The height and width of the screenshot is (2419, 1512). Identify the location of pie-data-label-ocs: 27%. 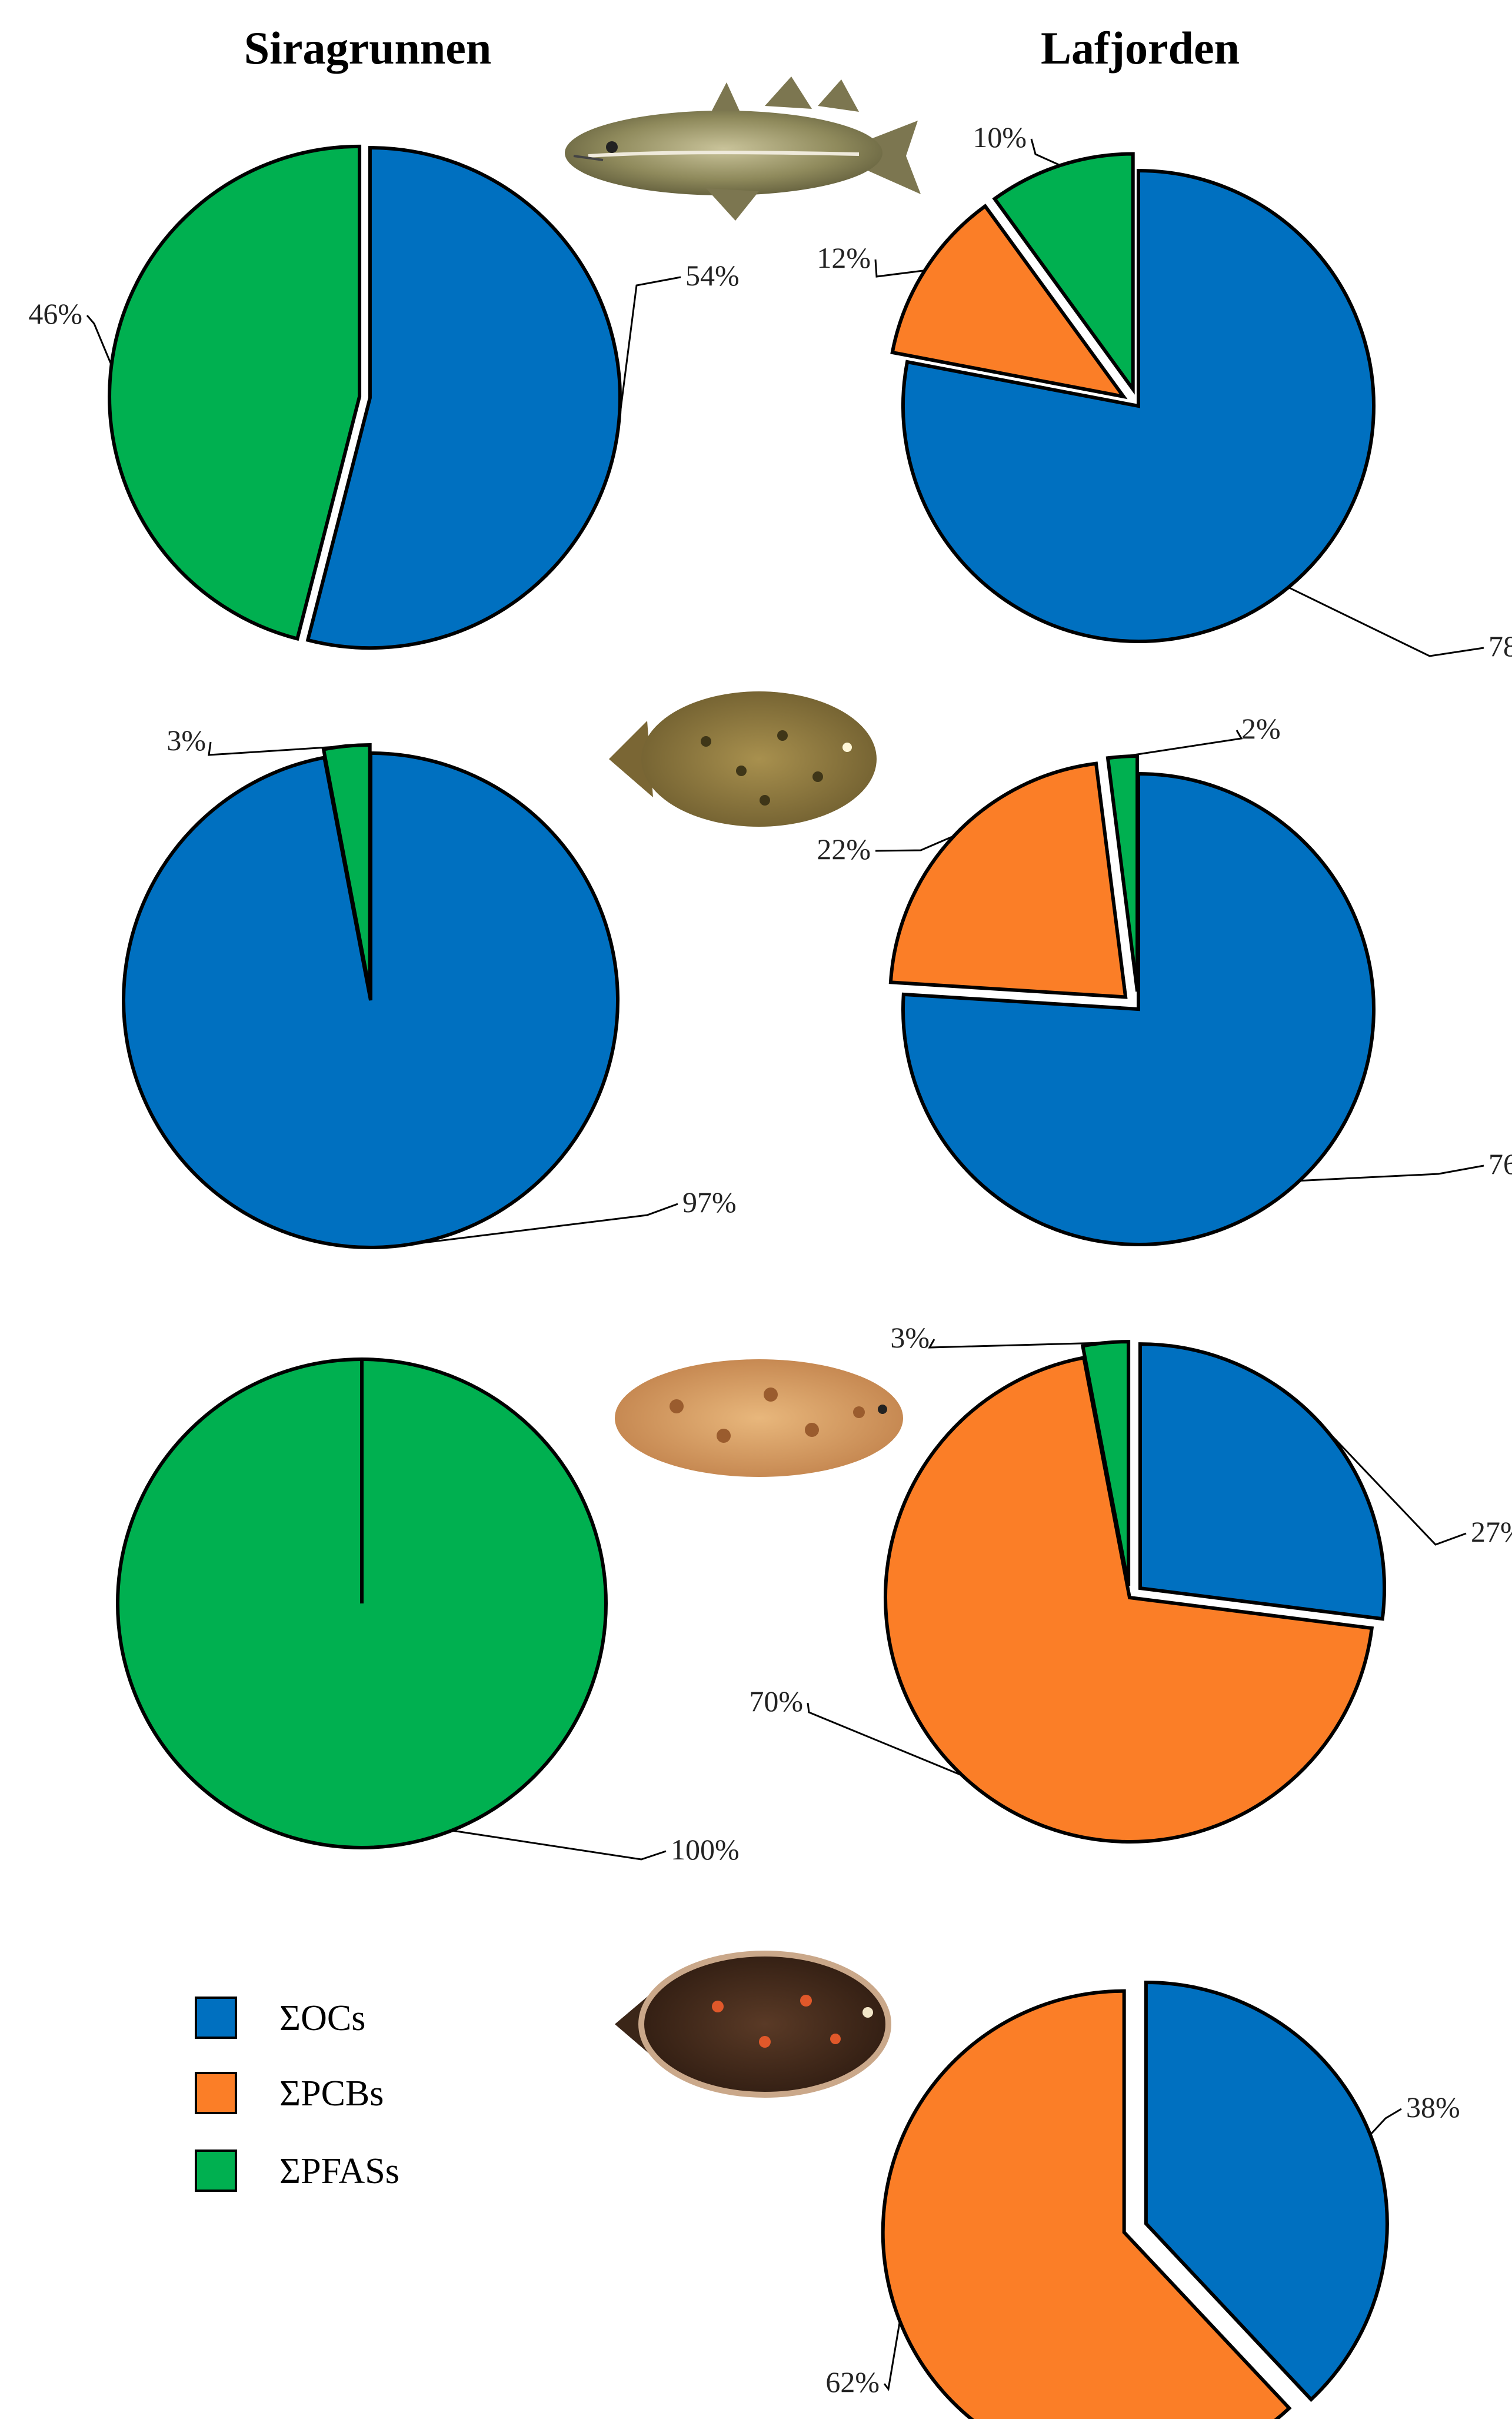
(1491, 1532).